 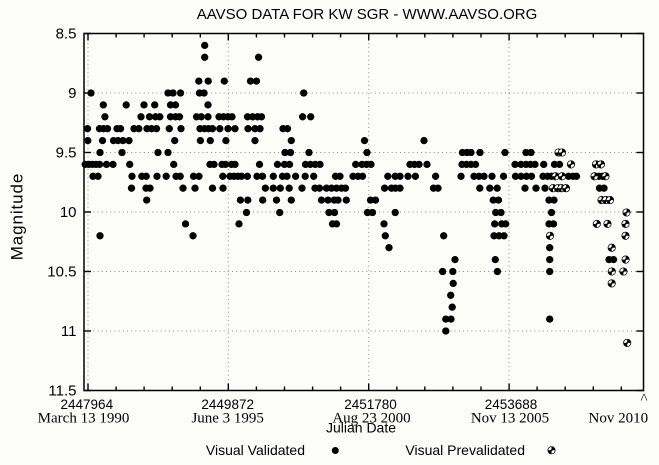 I want to click on svg-text: Magnitude, so click(x=17, y=217).